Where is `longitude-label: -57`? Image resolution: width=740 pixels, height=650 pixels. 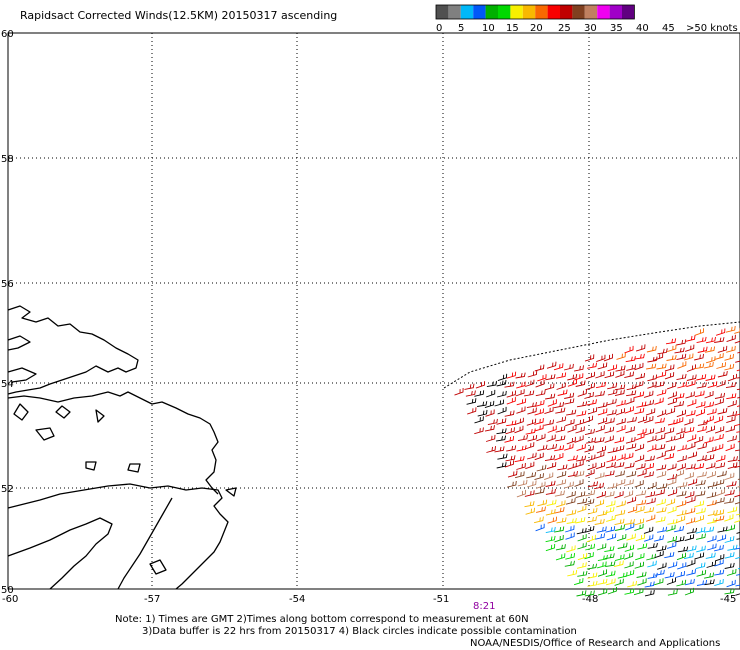 longitude-label: -57 is located at coordinates (152, 599).